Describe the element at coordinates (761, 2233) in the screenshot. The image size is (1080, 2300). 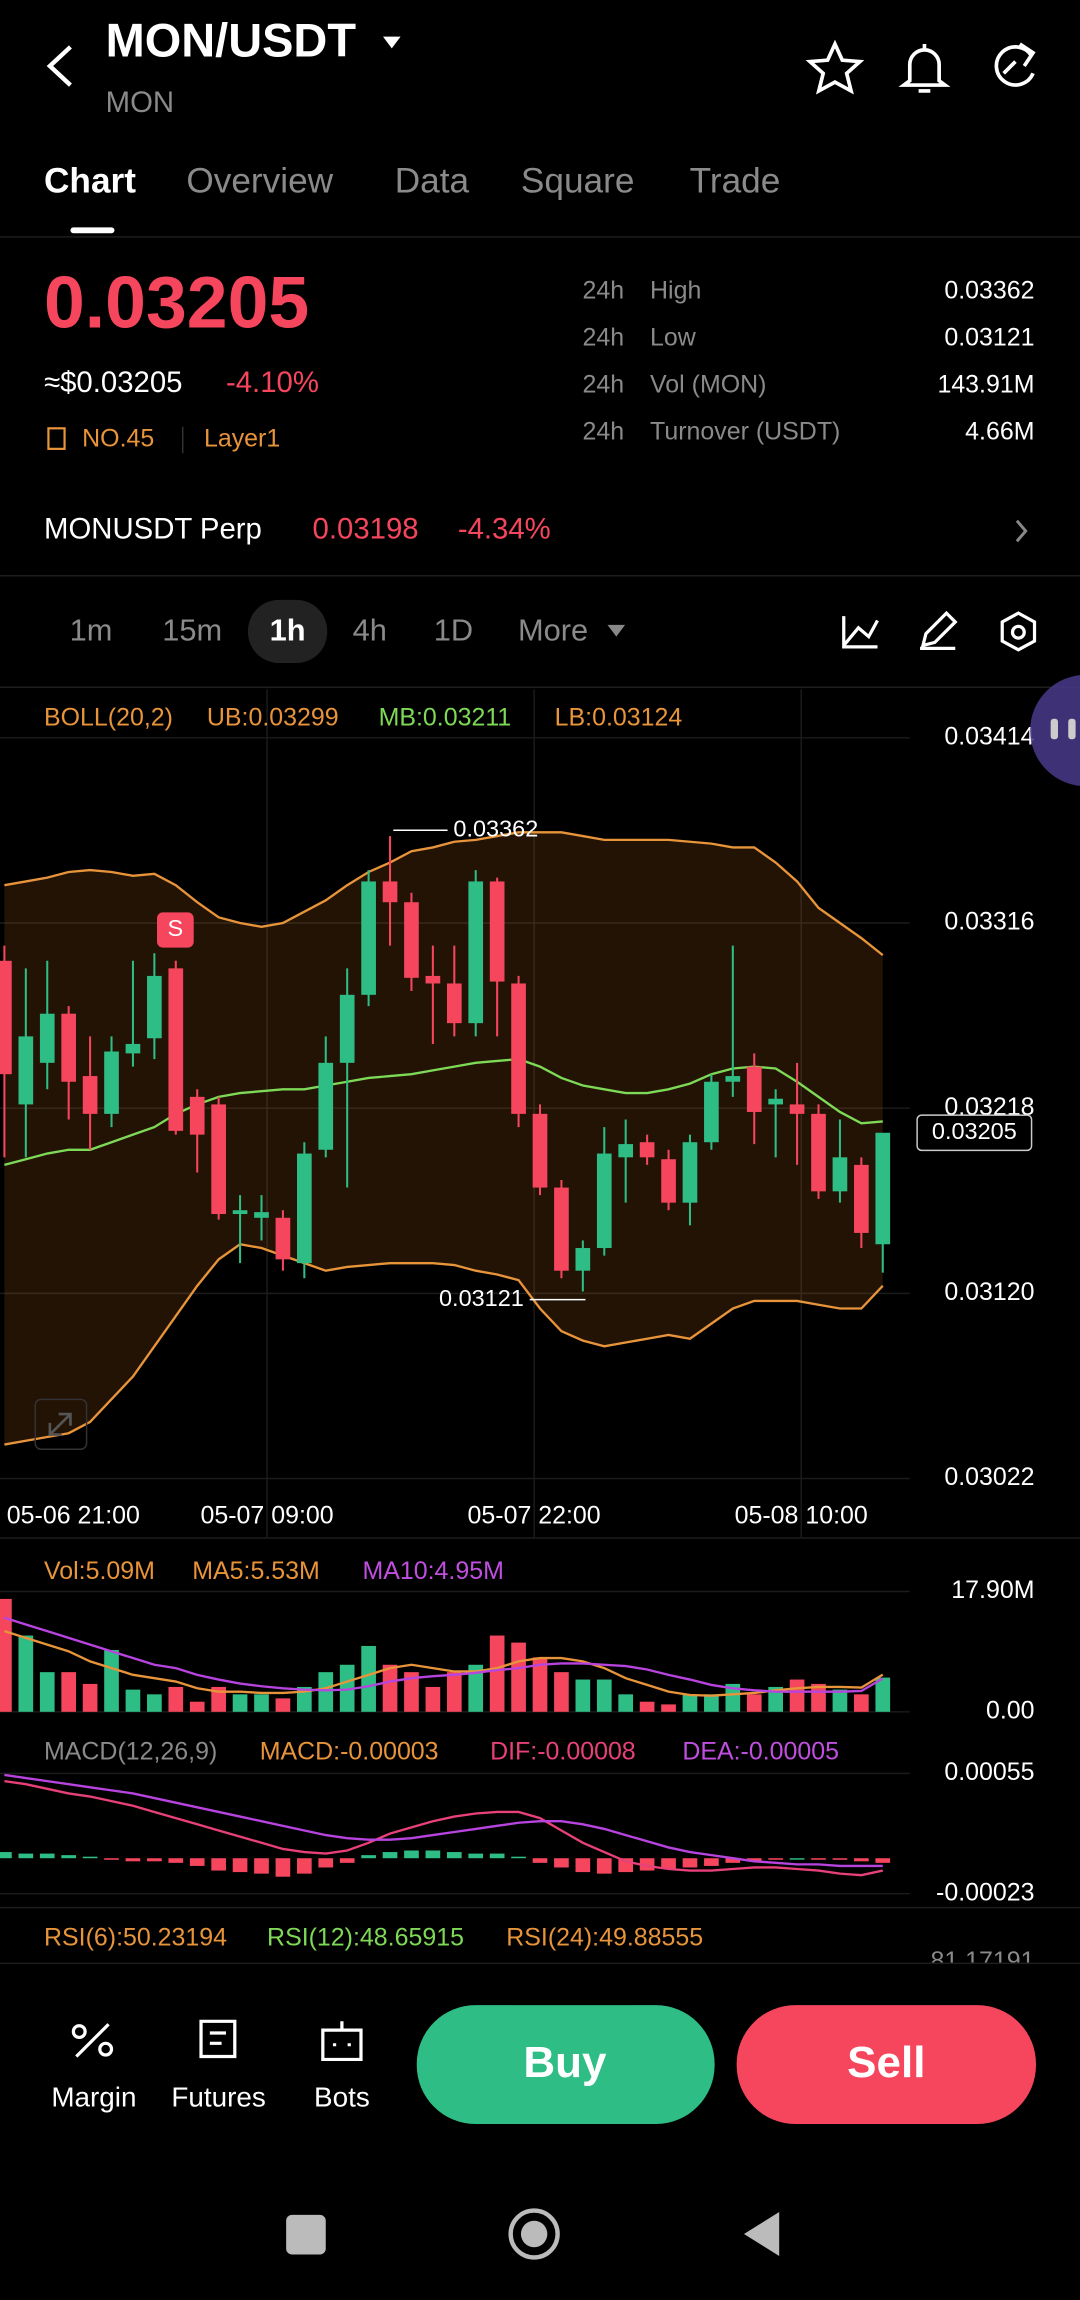
I see `nav-back` at that location.